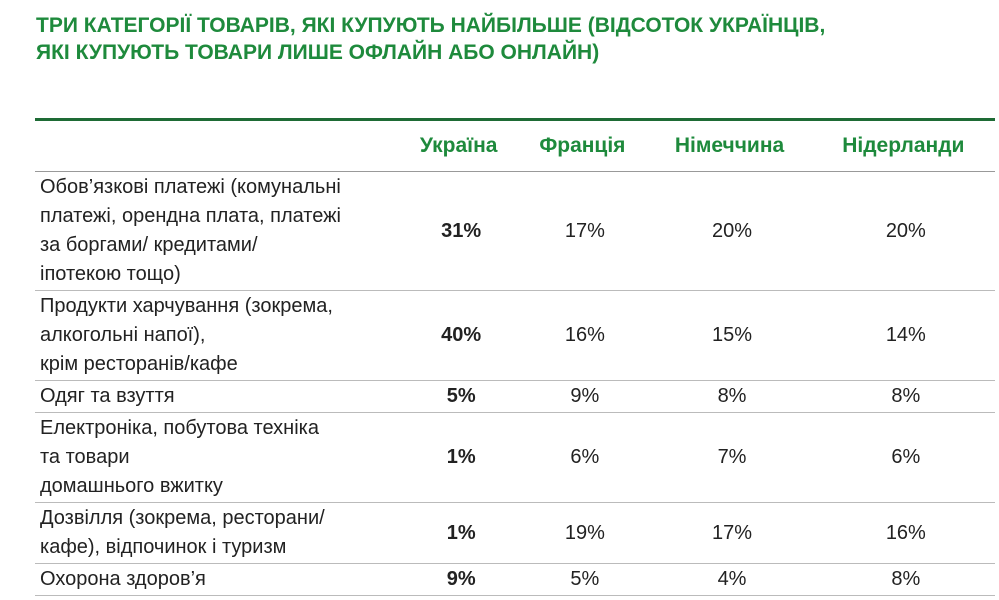 Image resolution: width=999 pixels, height=600 pixels. Describe the element at coordinates (582, 533) in the screenshot. I see `cell: 19%` at that location.